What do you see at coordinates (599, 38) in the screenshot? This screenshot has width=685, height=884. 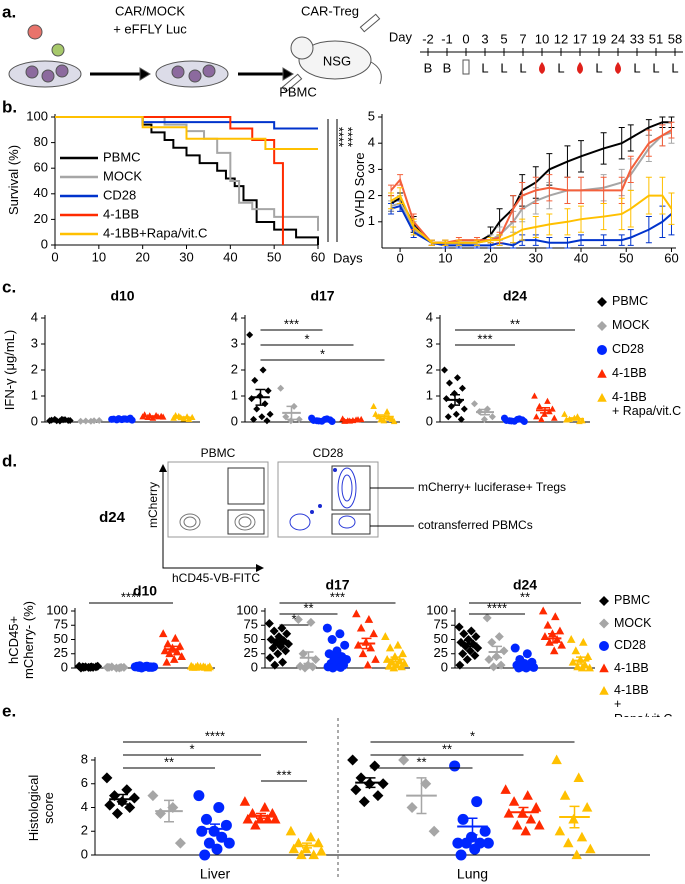 I see `timeline-day: 19` at bounding box center [599, 38].